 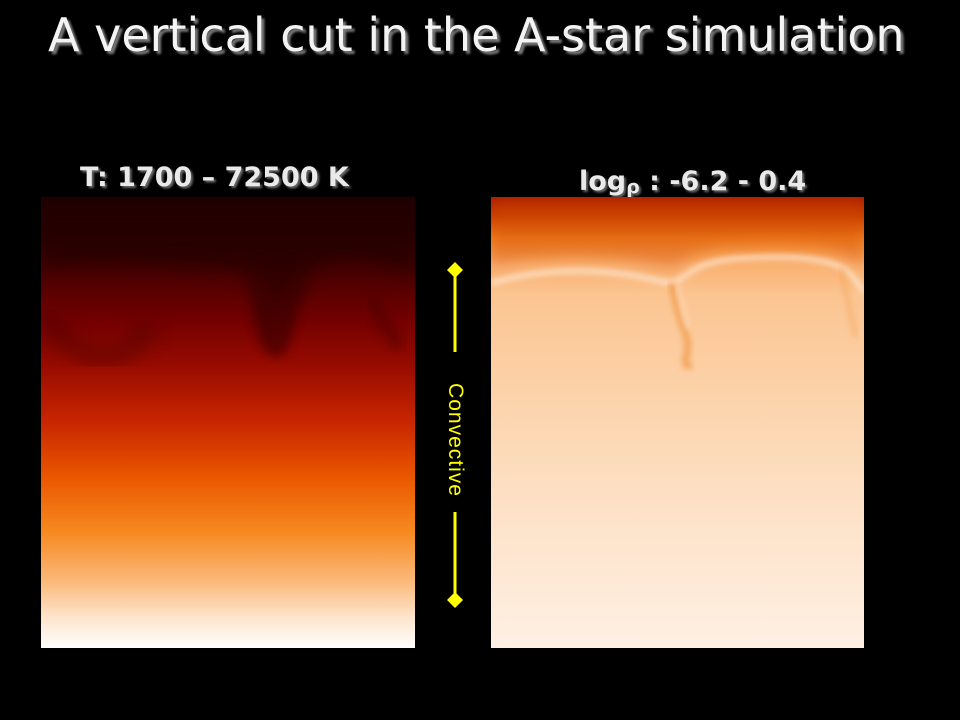 I want to click on density-range-label: logρ : -6.2 - 0.4, so click(x=692, y=182).